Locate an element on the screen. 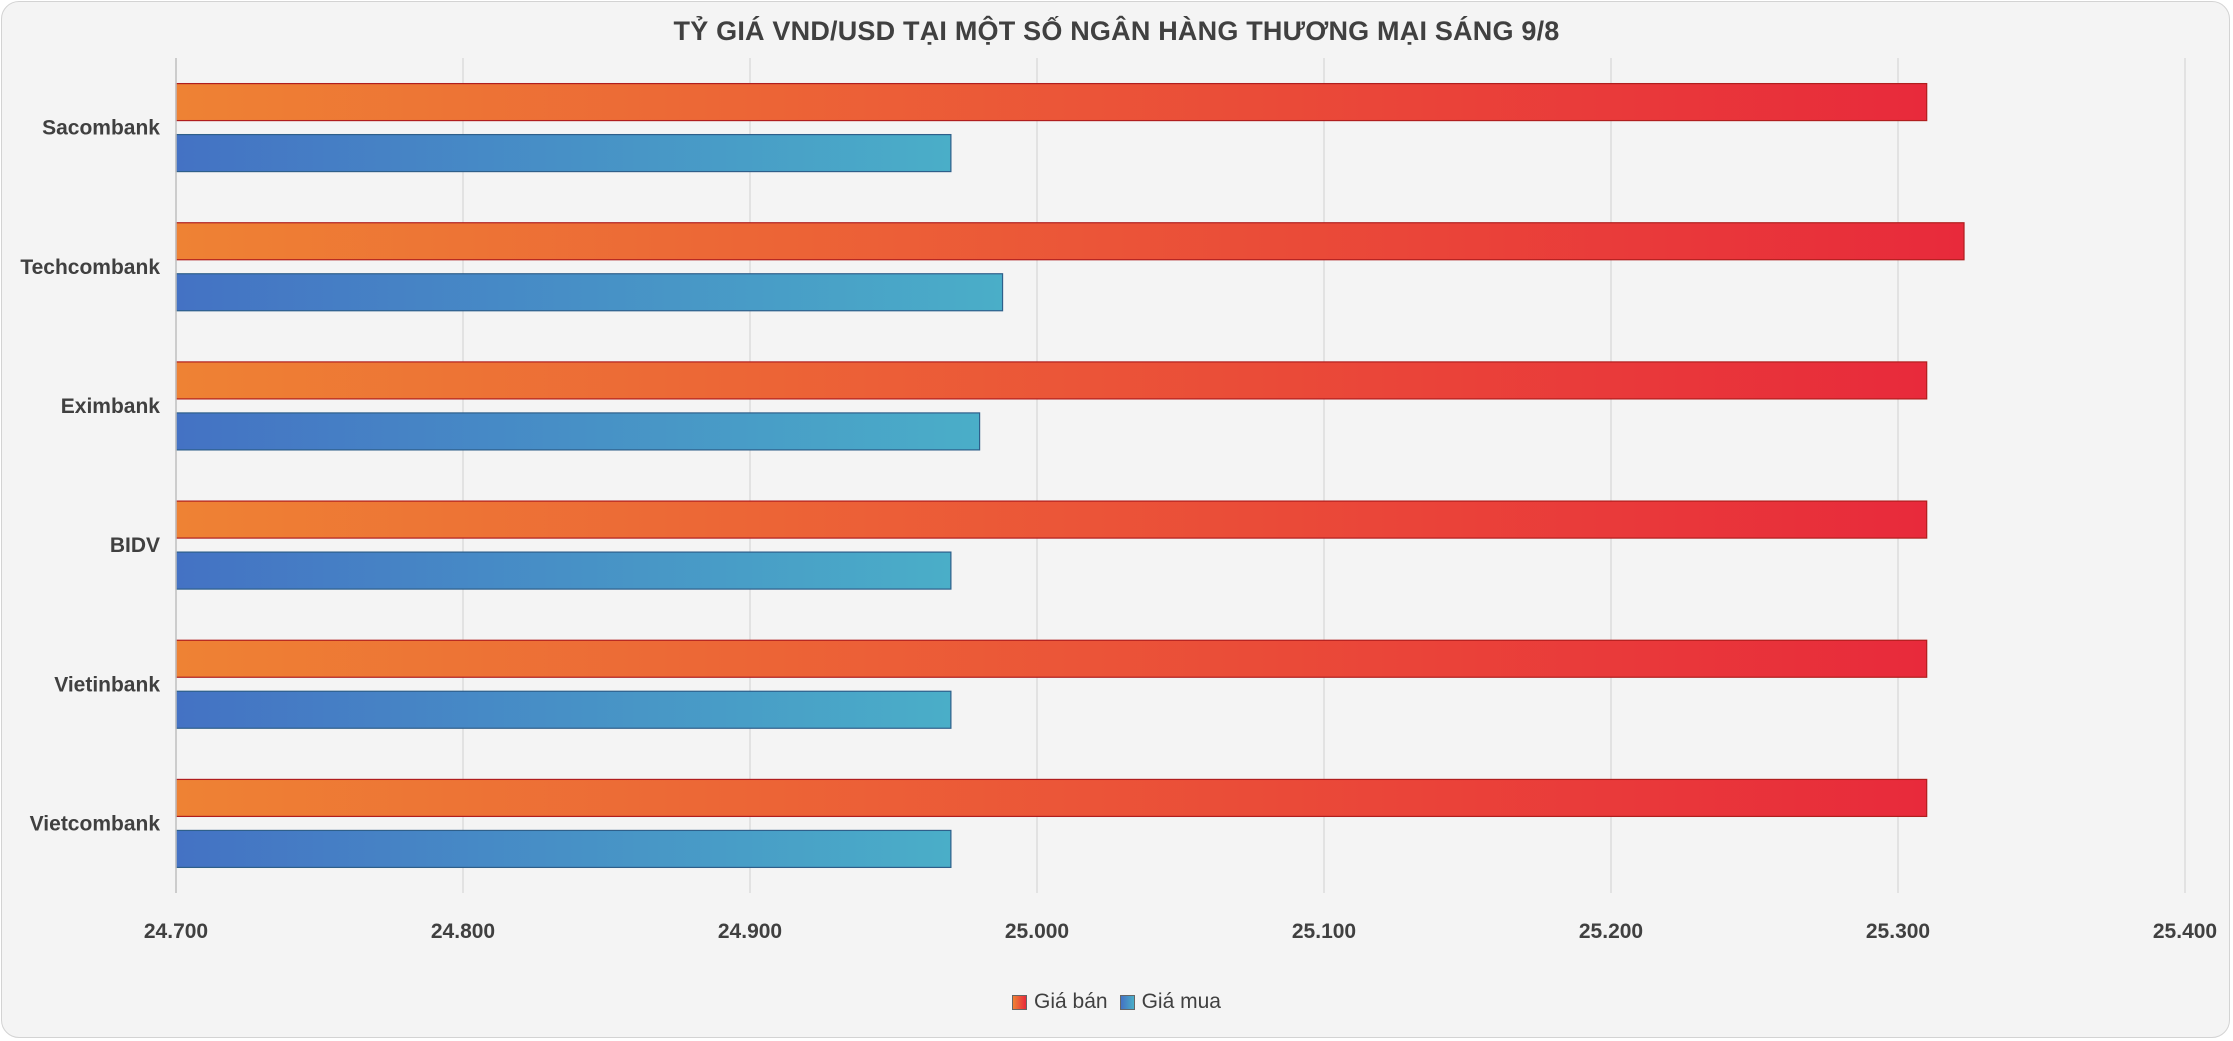 Image resolution: width=2233 pixels, height=1041 pixels. category-label: Vietcombank is located at coordinates (95, 823).